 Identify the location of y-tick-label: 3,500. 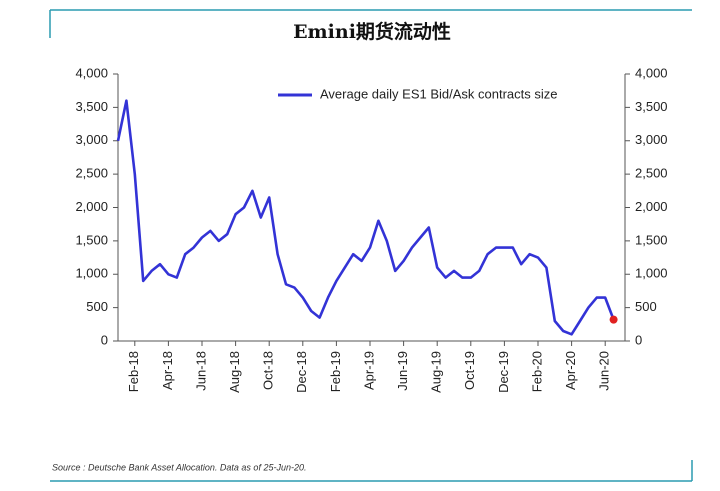
(91, 106).